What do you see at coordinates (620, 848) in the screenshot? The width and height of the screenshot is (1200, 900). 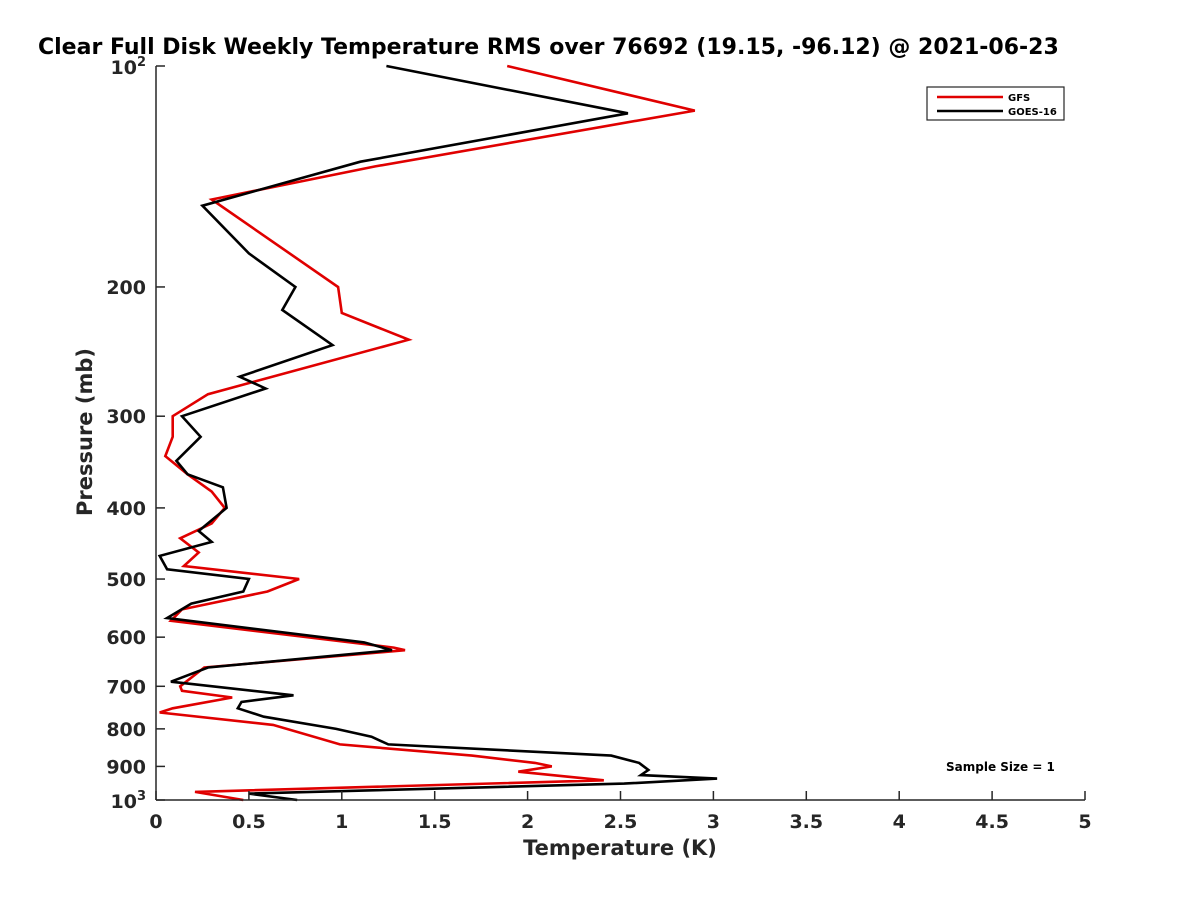 I see `x-axis-label: Temperature (K)` at bounding box center [620, 848].